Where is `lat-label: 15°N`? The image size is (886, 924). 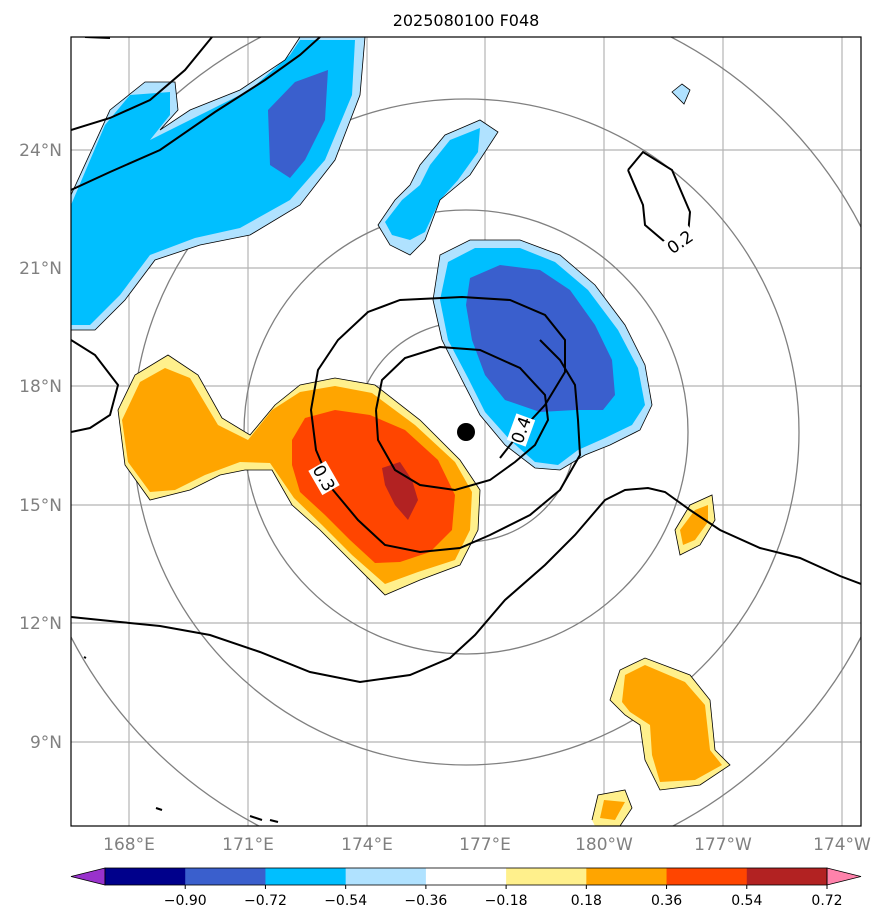 lat-label: 15°N is located at coordinates (40, 506).